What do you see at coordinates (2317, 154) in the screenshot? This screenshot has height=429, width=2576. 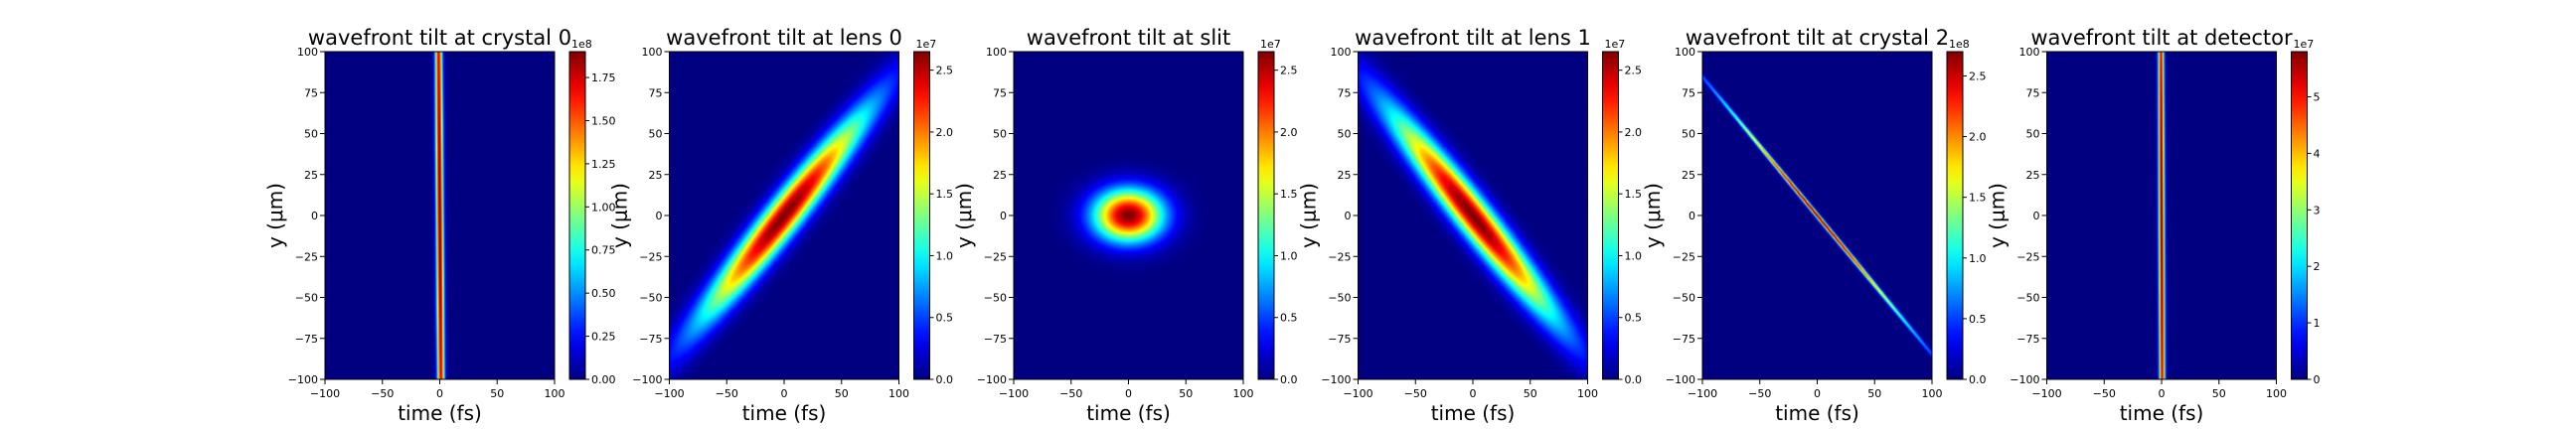 I see `colorbar-tick-label: 4` at bounding box center [2317, 154].